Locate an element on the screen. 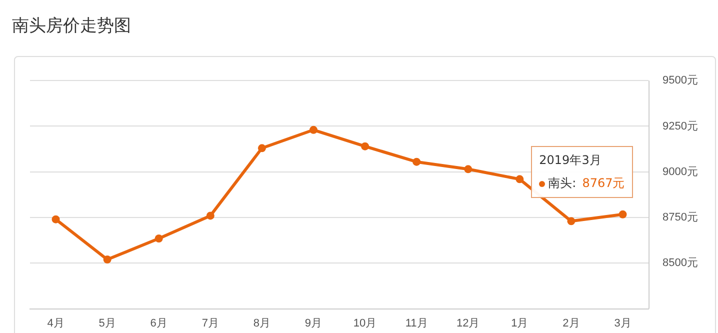 This screenshot has width=718, height=333. x-tick-label: 3月 is located at coordinates (623, 323).